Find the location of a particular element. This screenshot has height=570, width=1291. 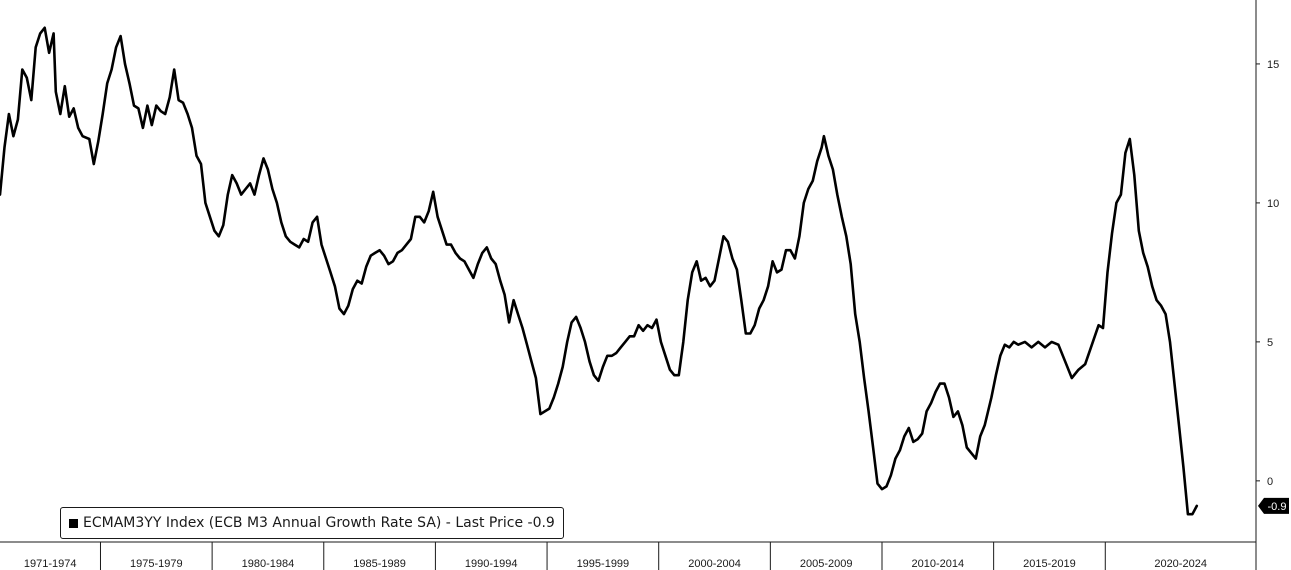

x-tick-label: 1990-1994 is located at coordinates (491, 564).